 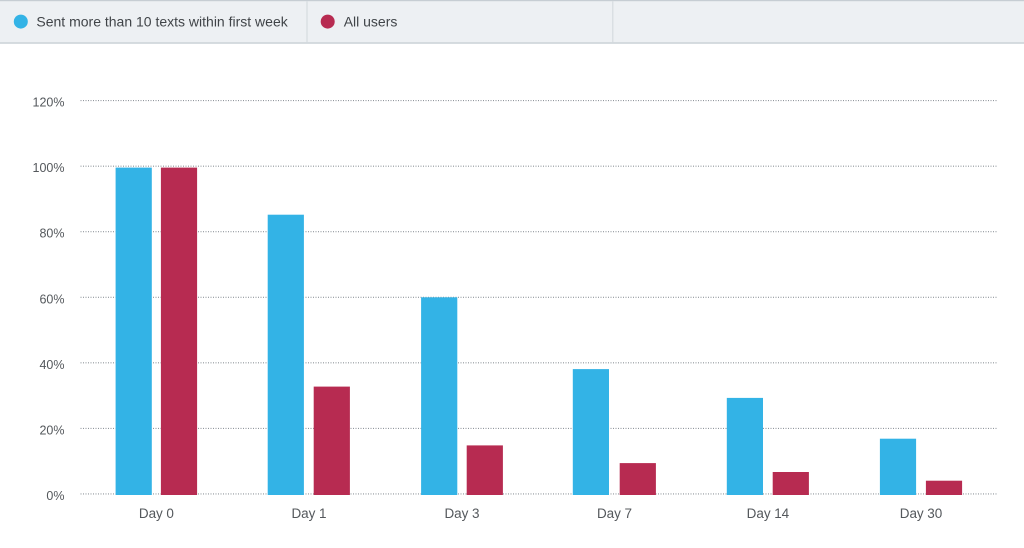 I want to click on svg-text: 80%, so click(x=51, y=234).